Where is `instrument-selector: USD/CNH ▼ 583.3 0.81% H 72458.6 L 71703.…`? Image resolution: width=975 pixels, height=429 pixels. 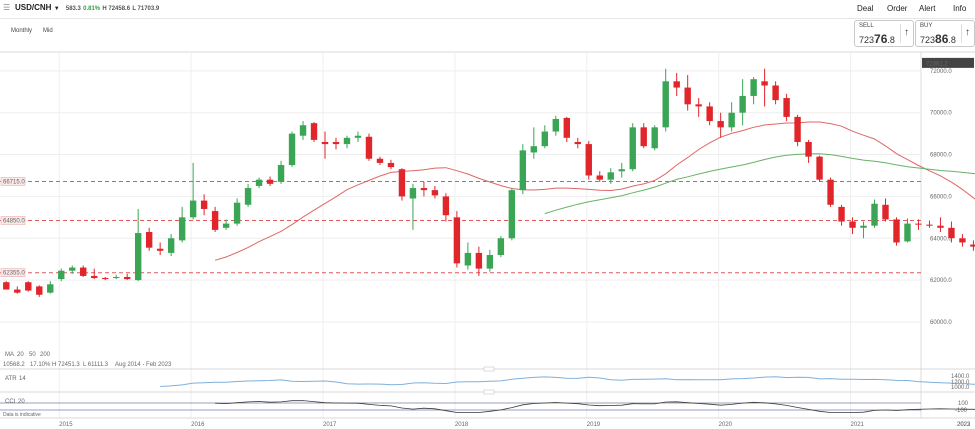
instrument-selector: USD/CNH ▼ 583.3 0.81% H 72458.6 L 71703.… is located at coordinates (87, 7).